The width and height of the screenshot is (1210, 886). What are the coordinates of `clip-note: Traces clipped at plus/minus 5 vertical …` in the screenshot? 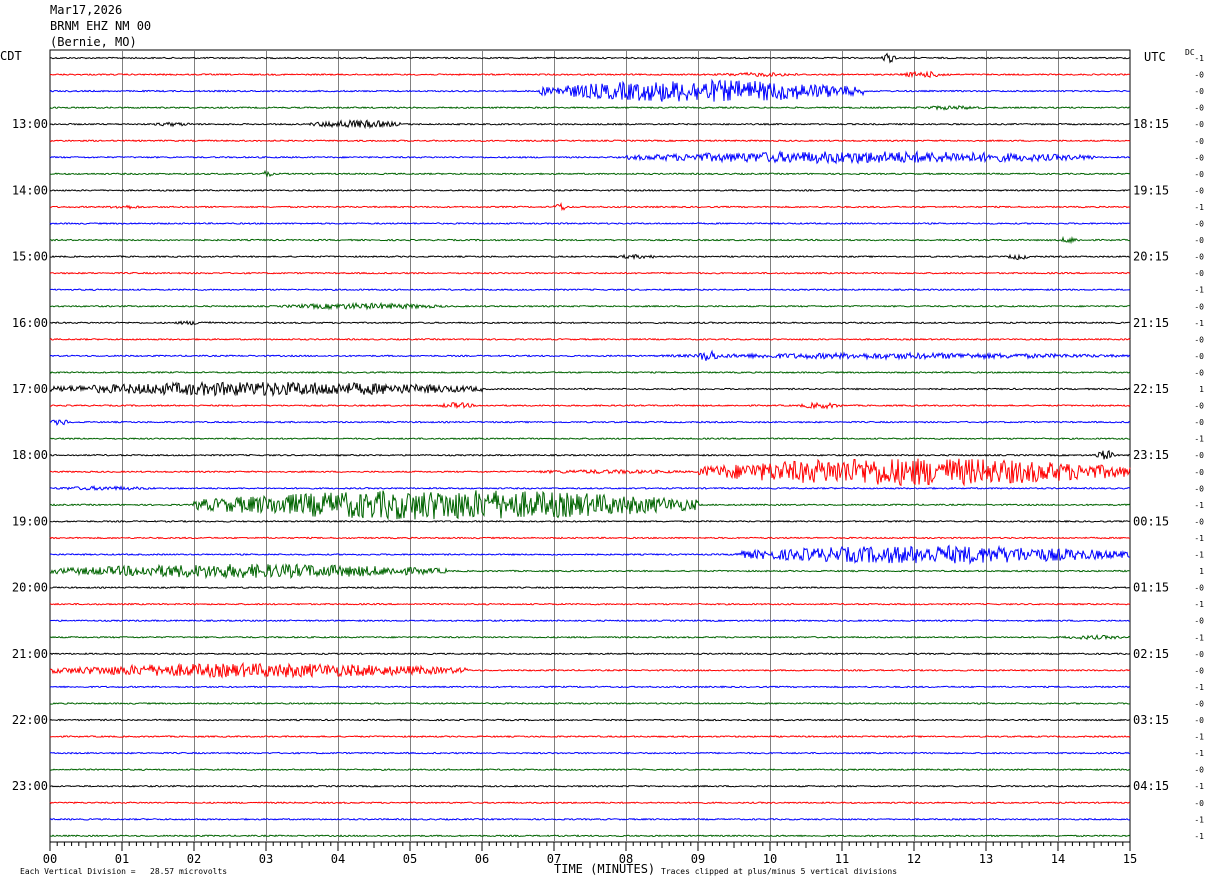 It's located at (779, 871).